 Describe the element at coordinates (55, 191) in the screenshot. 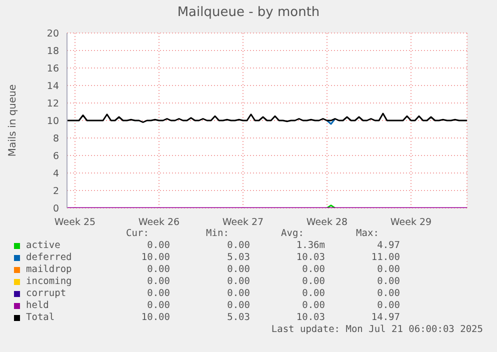

I see `y-tick-label: 2` at that location.